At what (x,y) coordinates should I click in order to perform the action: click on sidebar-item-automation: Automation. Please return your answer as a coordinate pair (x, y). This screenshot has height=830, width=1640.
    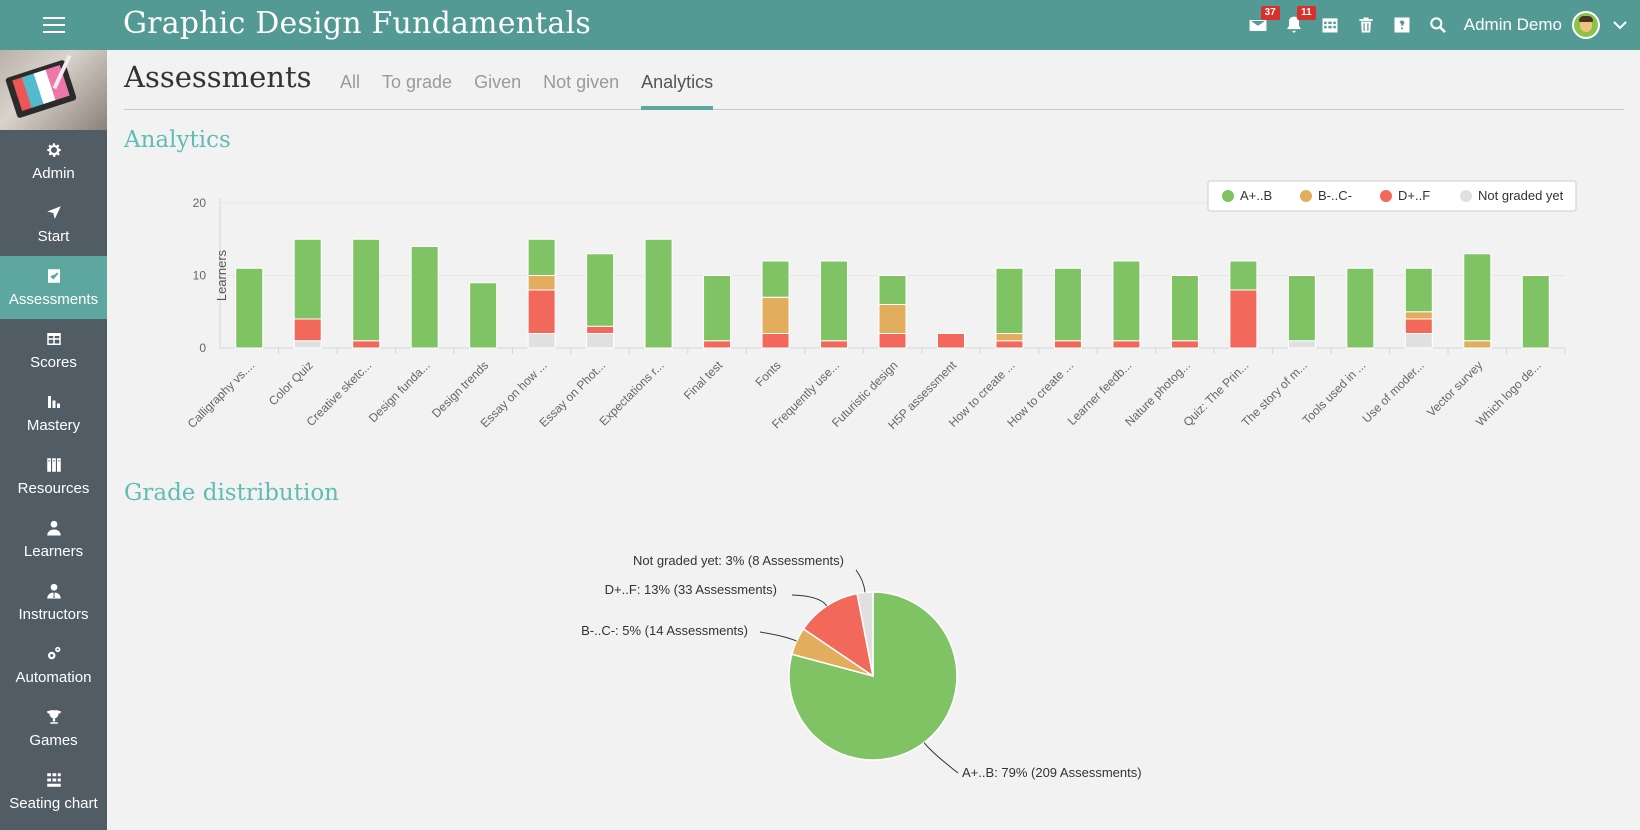
    Looking at the image, I should click on (53, 665).